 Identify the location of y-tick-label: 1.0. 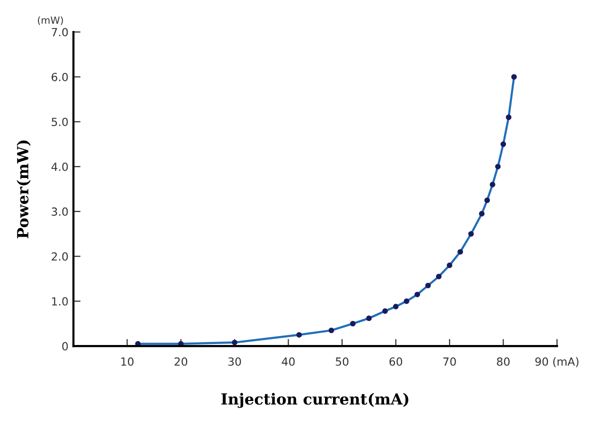
(60, 301).